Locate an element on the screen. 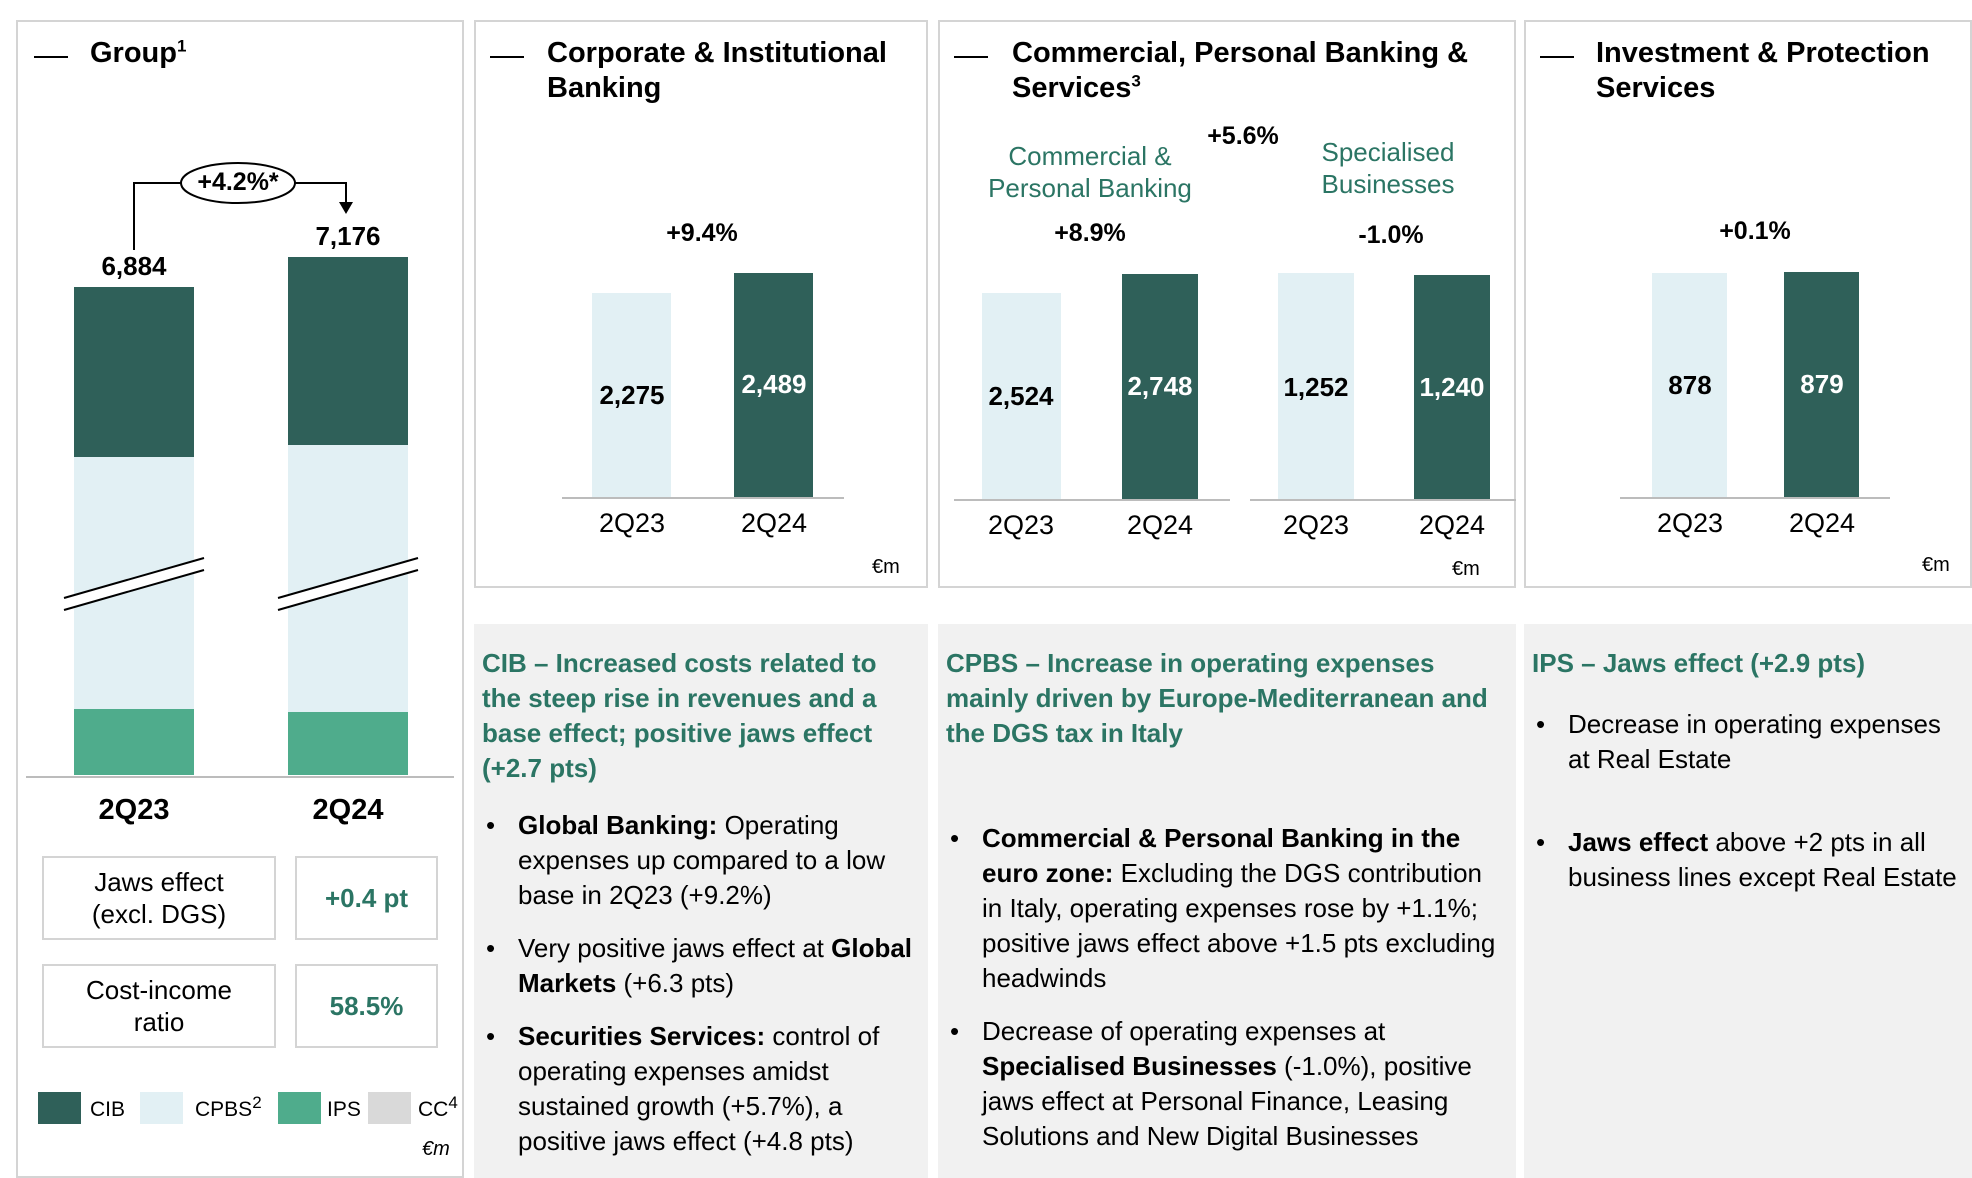 The height and width of the screenshot is (1178, 1972). ips-2q24-bar is located at coordinates (1821, 384).